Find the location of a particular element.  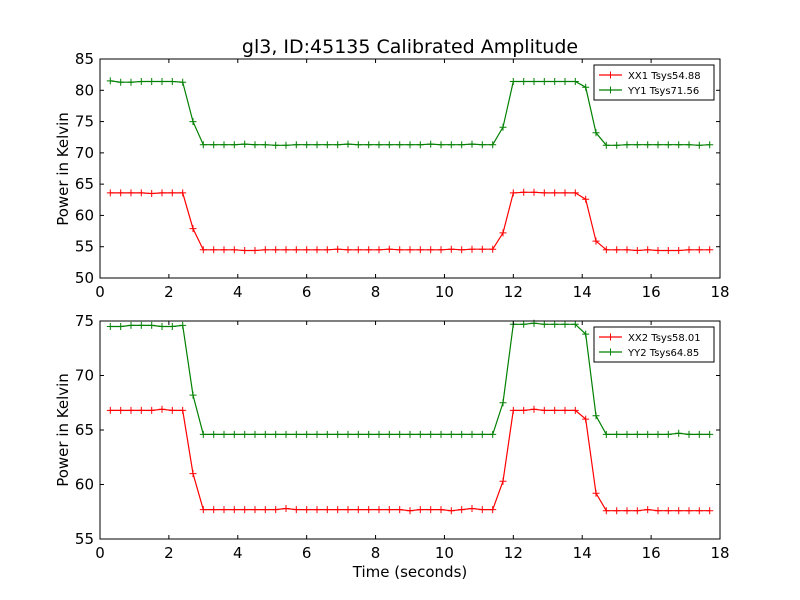

y-tick-label: 50 is located at coordinates (84, 278).